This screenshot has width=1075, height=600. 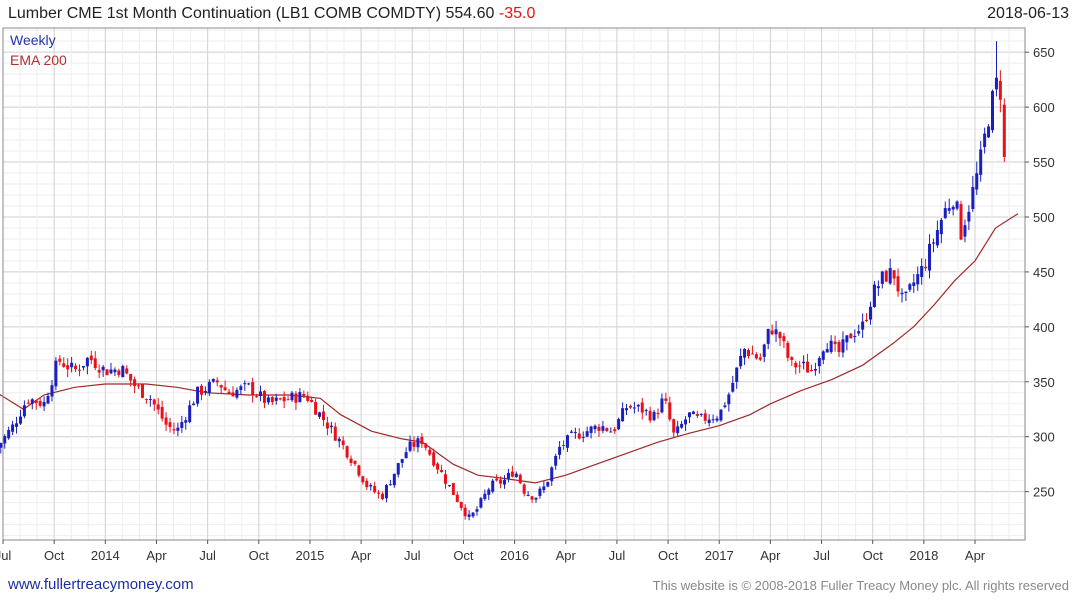 What do you see at coordinates (1044, 162) in the screenshot?
I see `y-tick-label: 550` at bounding box center [1044, 162].